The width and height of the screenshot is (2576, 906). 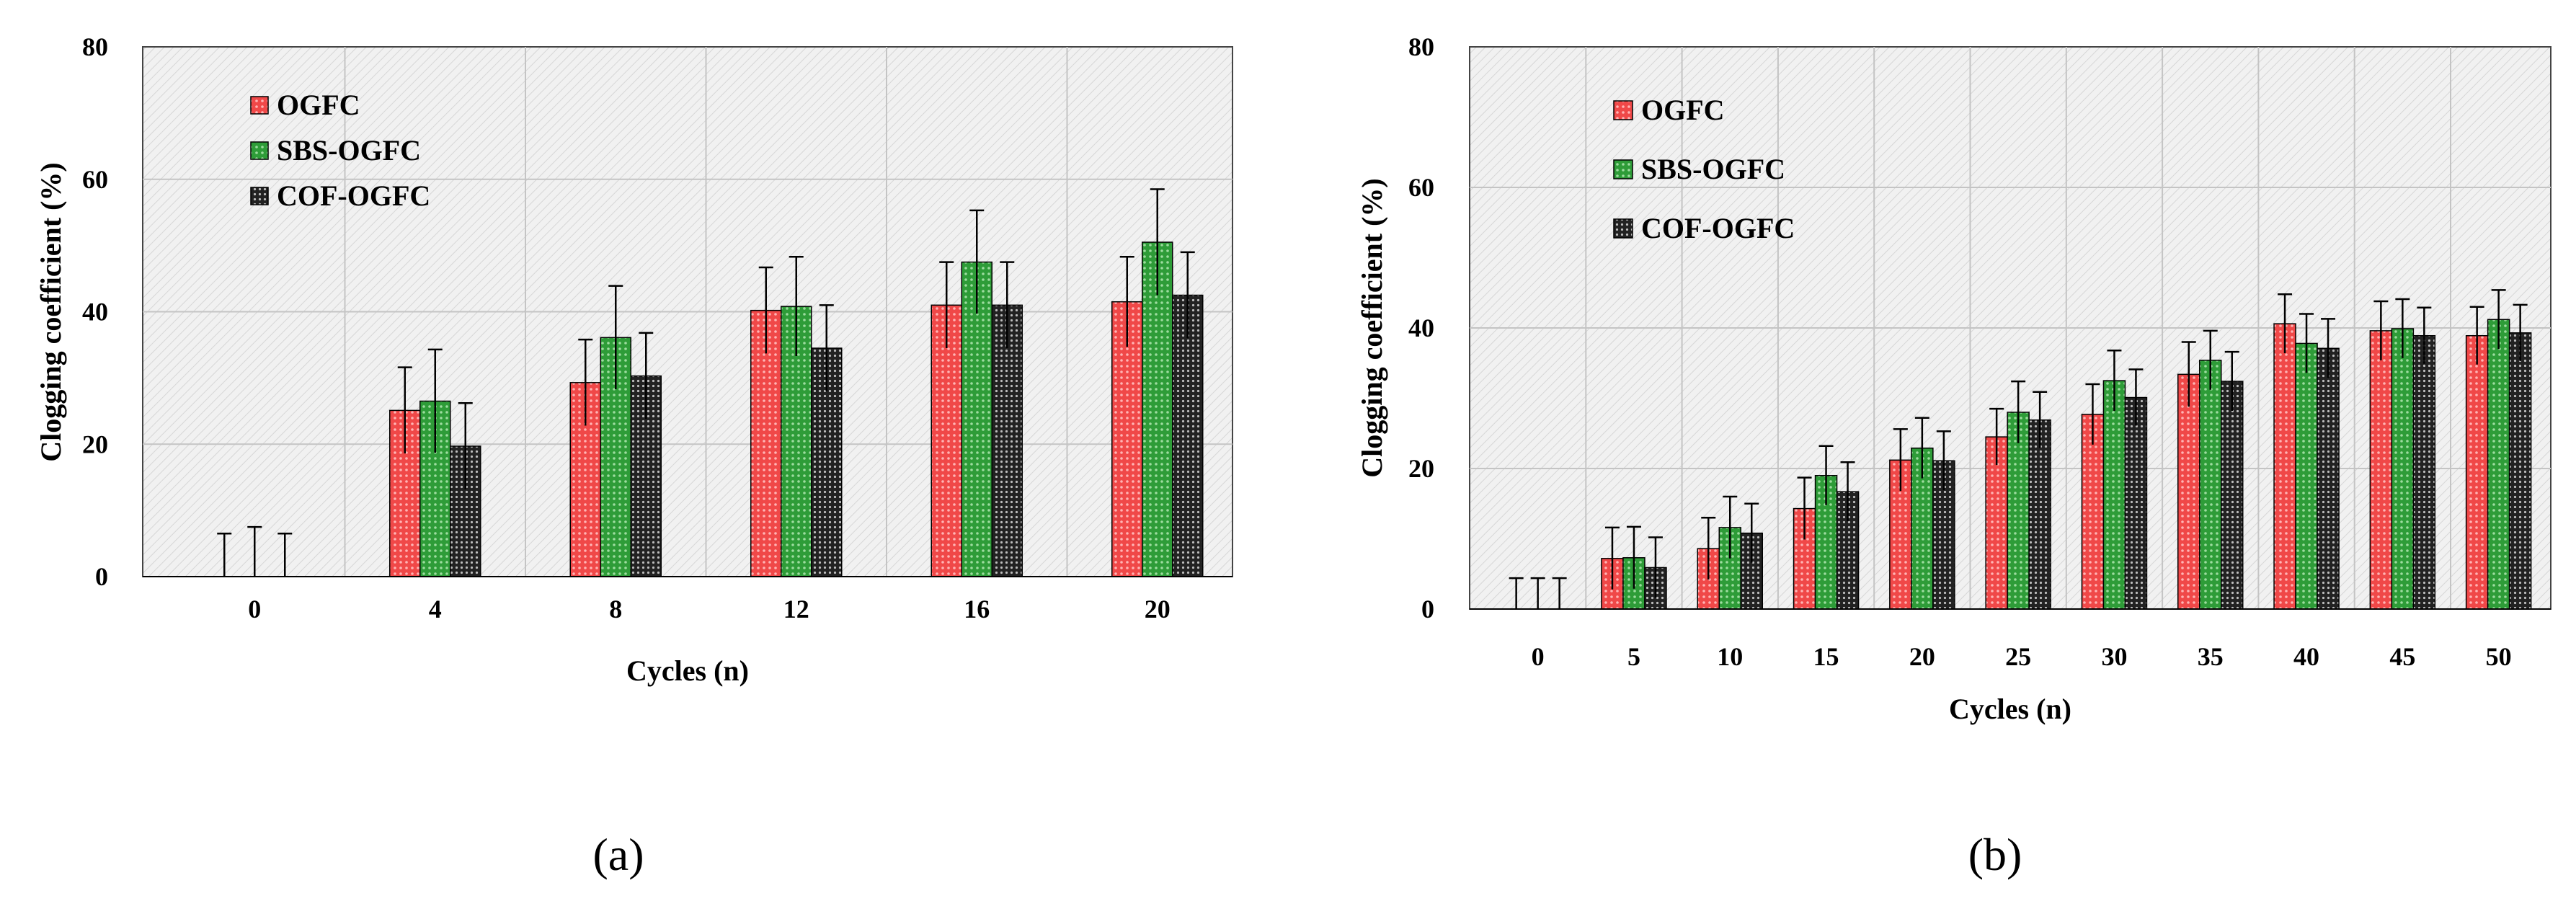 What do you see at coordinates (2306, 656) in the screenshot?
I see `x-tick-label: 40` at bounding box center [2306, 656].